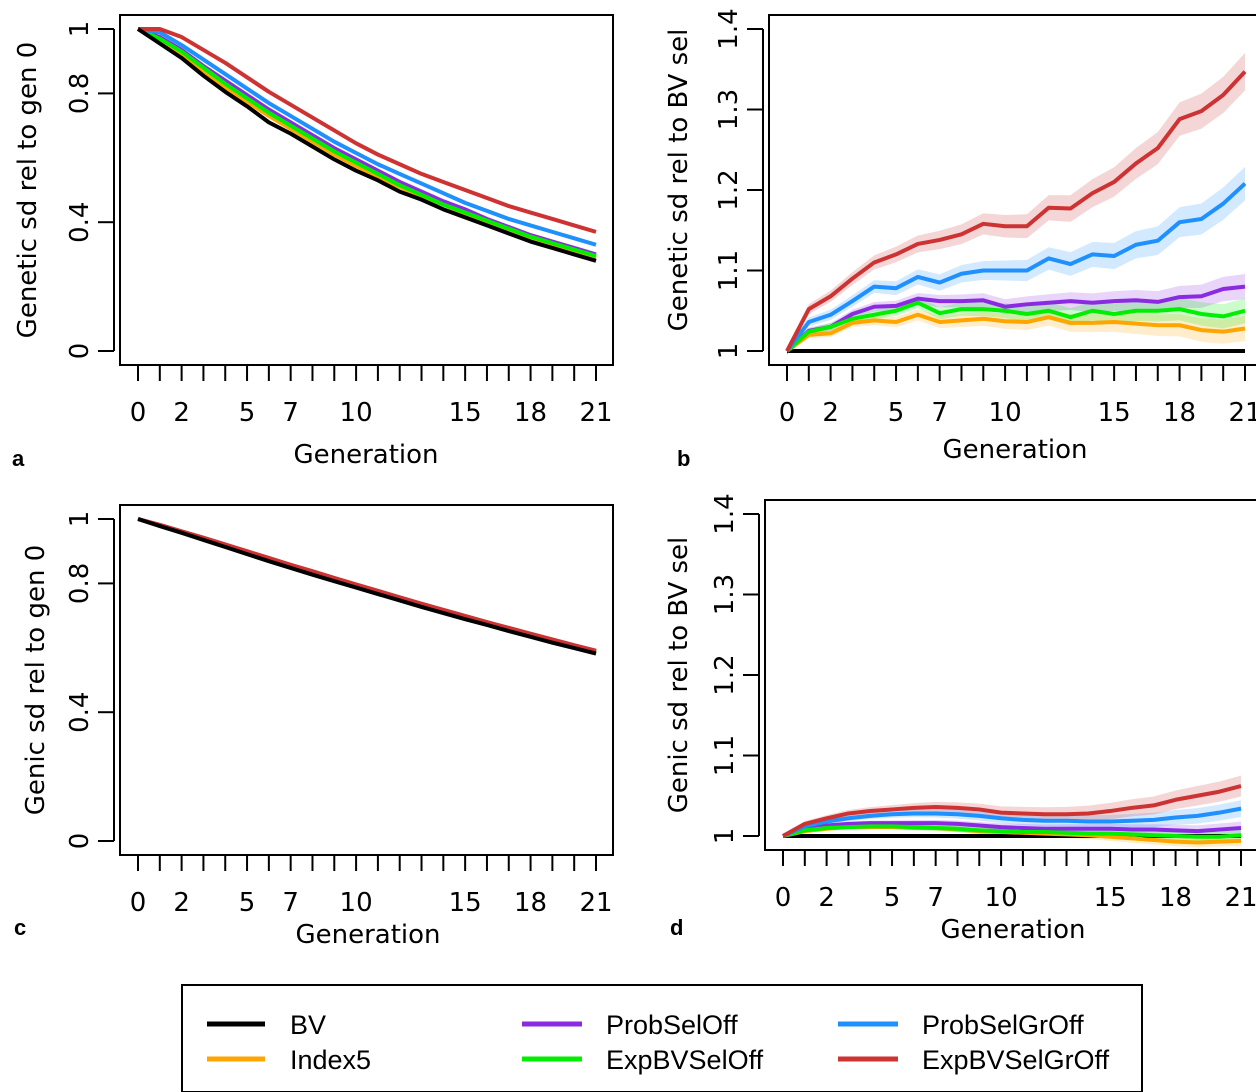 The height and width of the screenshot is (1092, 1256). Describe the element at coordinates (935, 898) in the screenshot. I see `x-tick-label-d-7: 7` at that location.